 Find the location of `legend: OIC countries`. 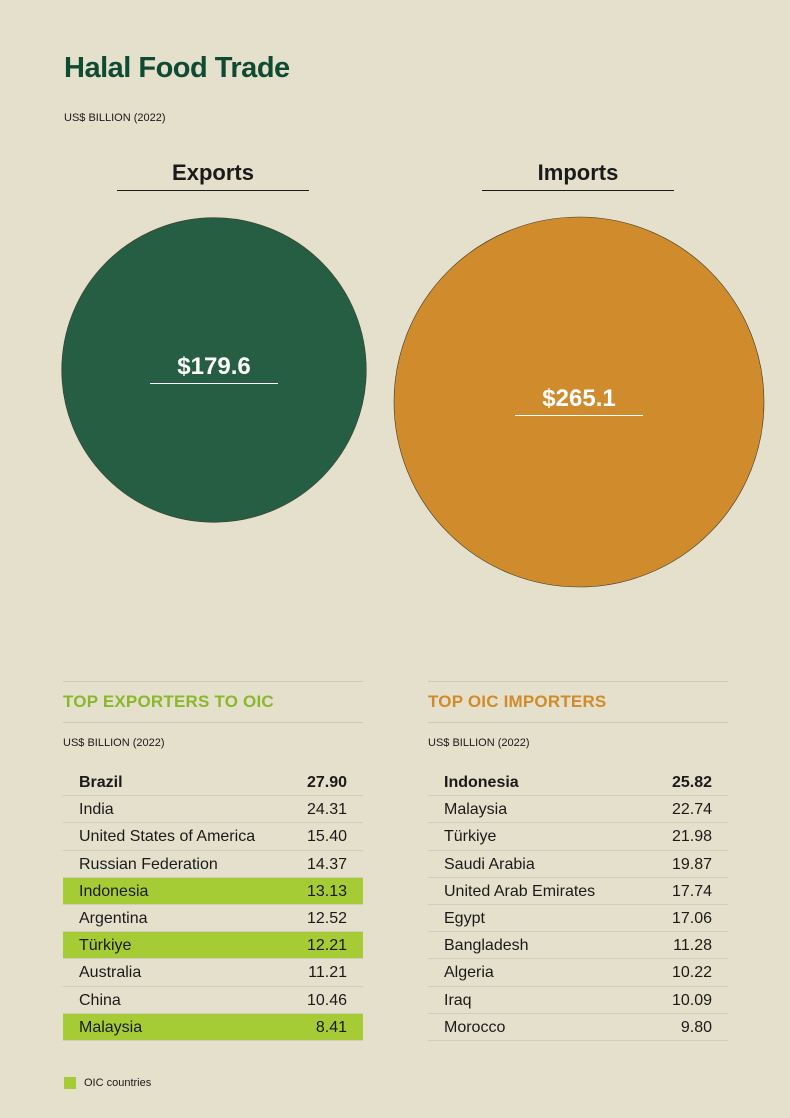

legend: OIC countries is located at coordinates (107, 1083).